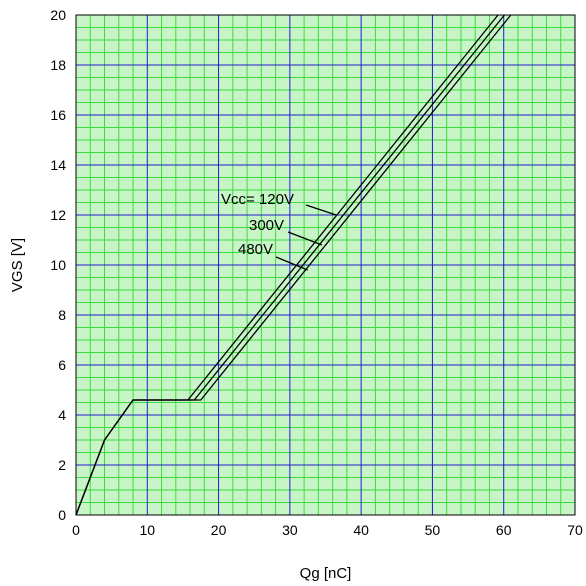 This screenshot has height=586, width=586. I want to click on x-tick-label: 40, so click(361, 530).